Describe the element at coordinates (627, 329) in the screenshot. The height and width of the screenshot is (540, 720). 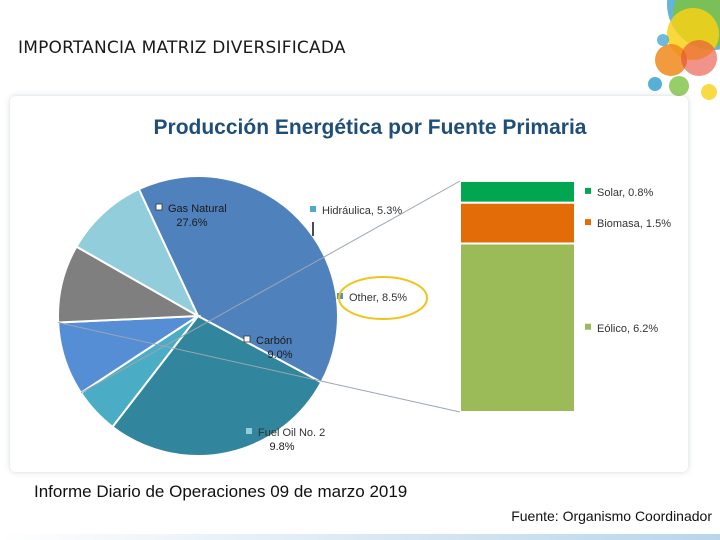
I see `breakdown-label-eolico: Eólico, 6.2%` at that location.